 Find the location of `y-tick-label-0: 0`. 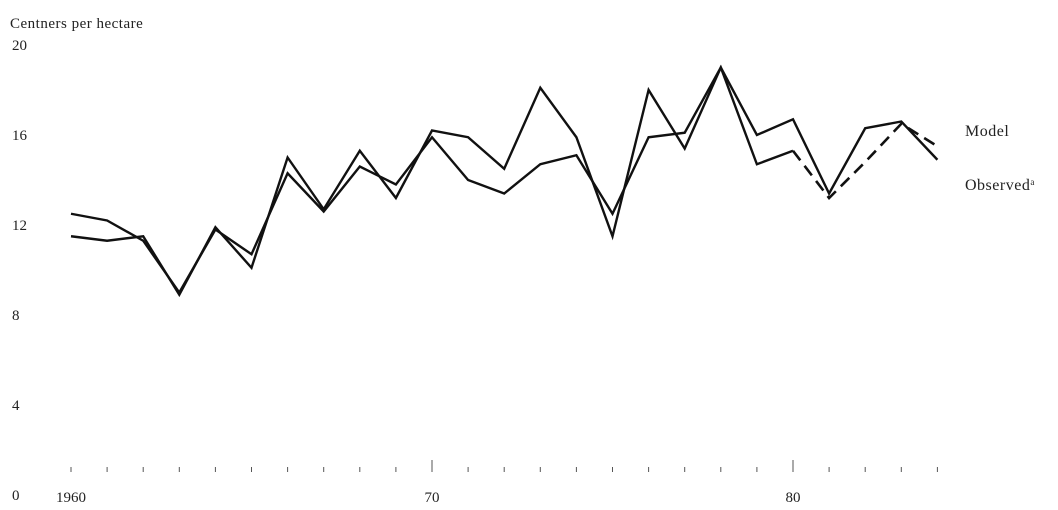

y-tick-label-0: 0 is located at coordinates (16, 496).